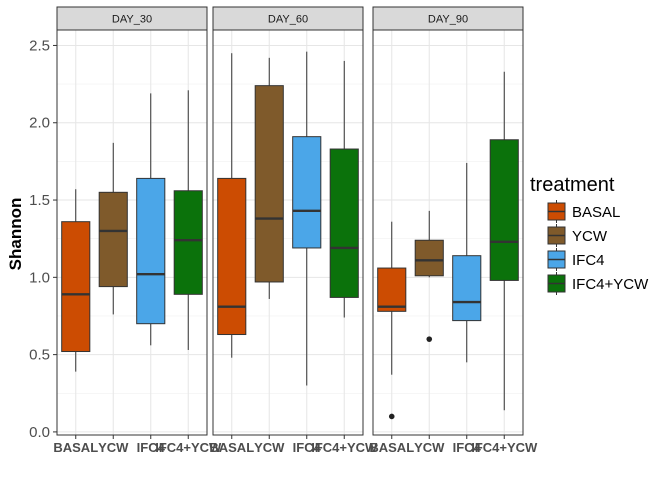 Image resolution: width=672 pixels, height=480 pixels. I want to click on legend-label: IFC4, so click(588, 260).